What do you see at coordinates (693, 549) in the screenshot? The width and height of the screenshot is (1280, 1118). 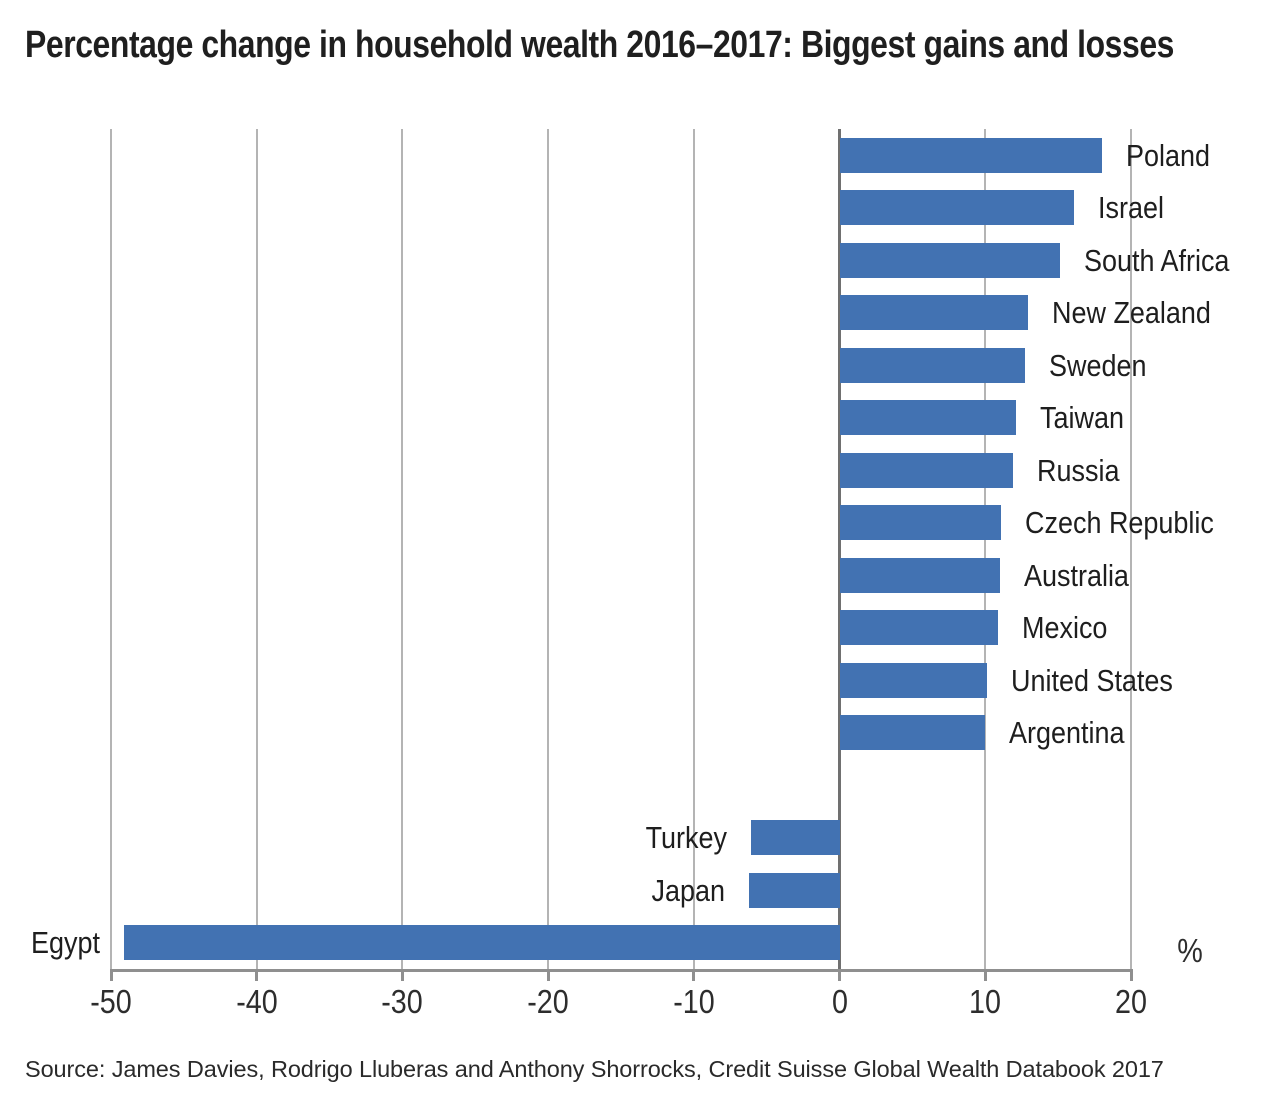 I see `gridline--10` at bounding box center [693, 549].